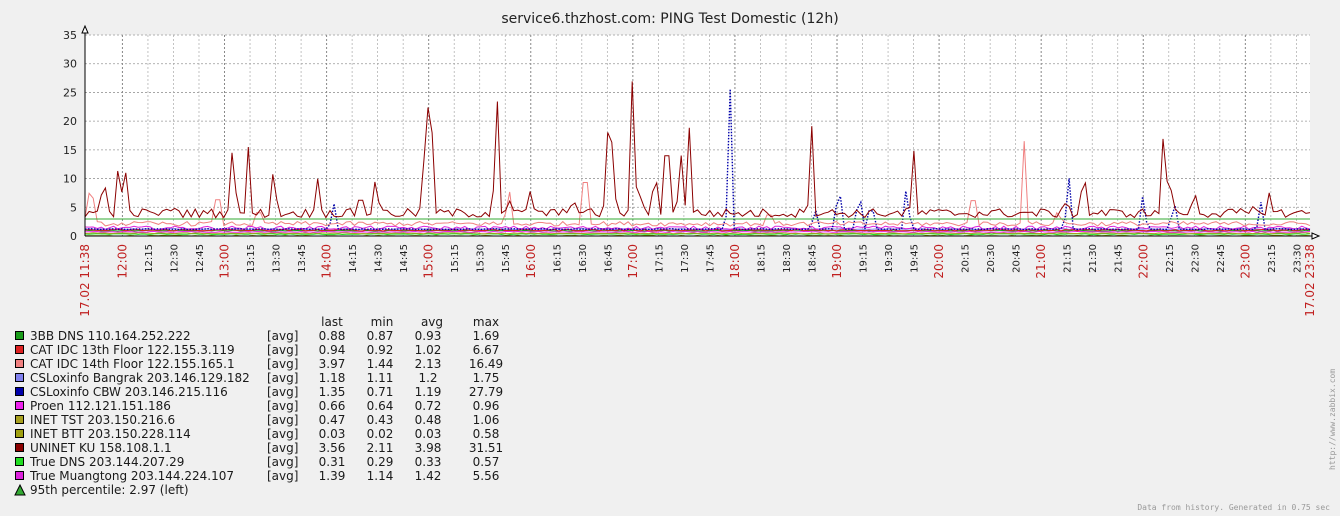  What do you see at coordinates (486, 350) in the screenshot?
I see `legend-max: 6.67` at bounding box center [486, 350].